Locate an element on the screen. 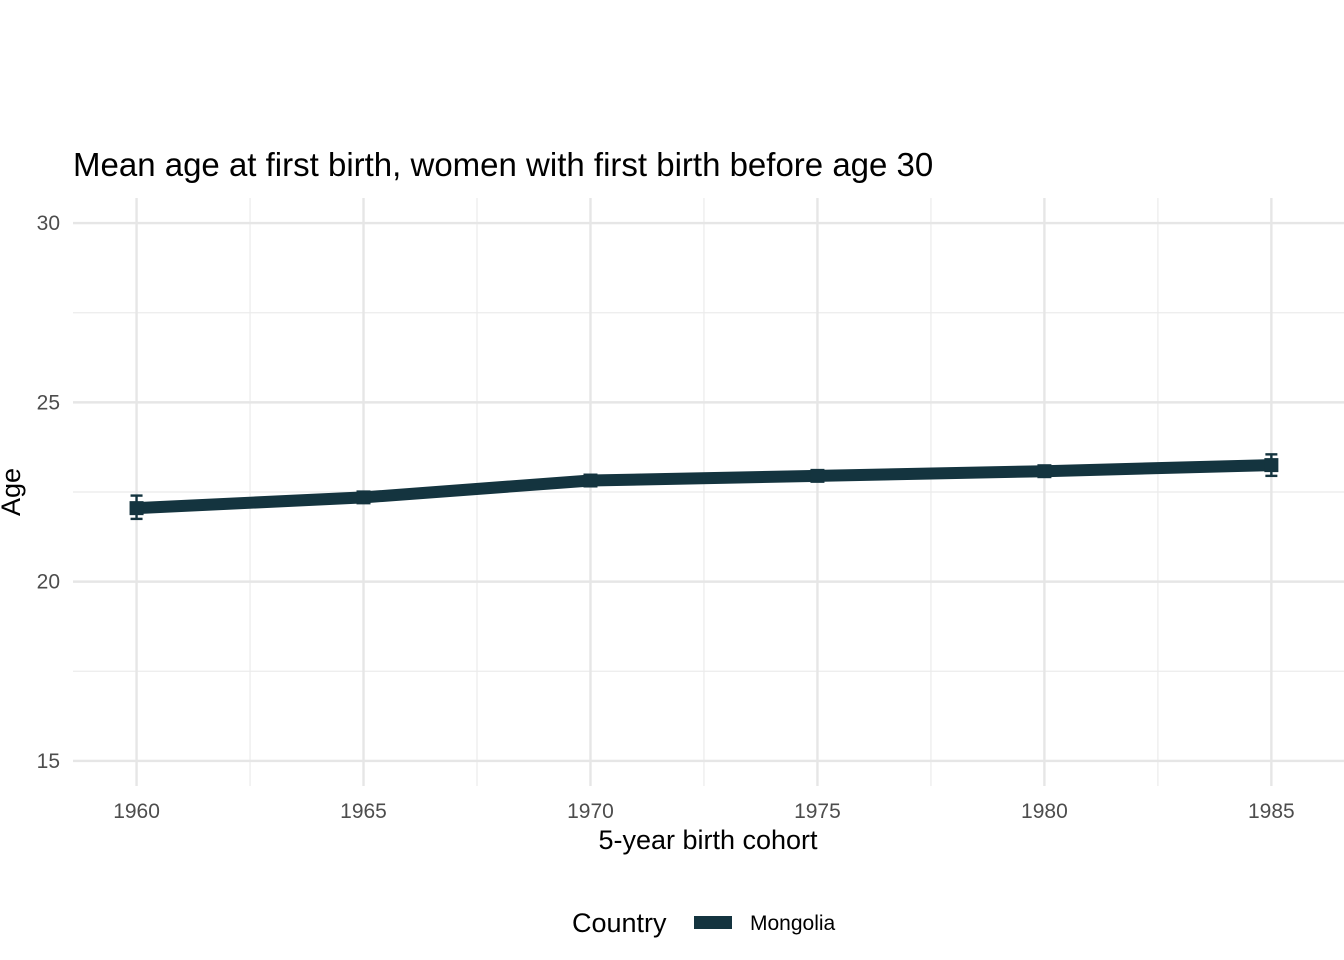 The image size is (1344, 960). series-line-mongolia is located at coordinates (704, 487).